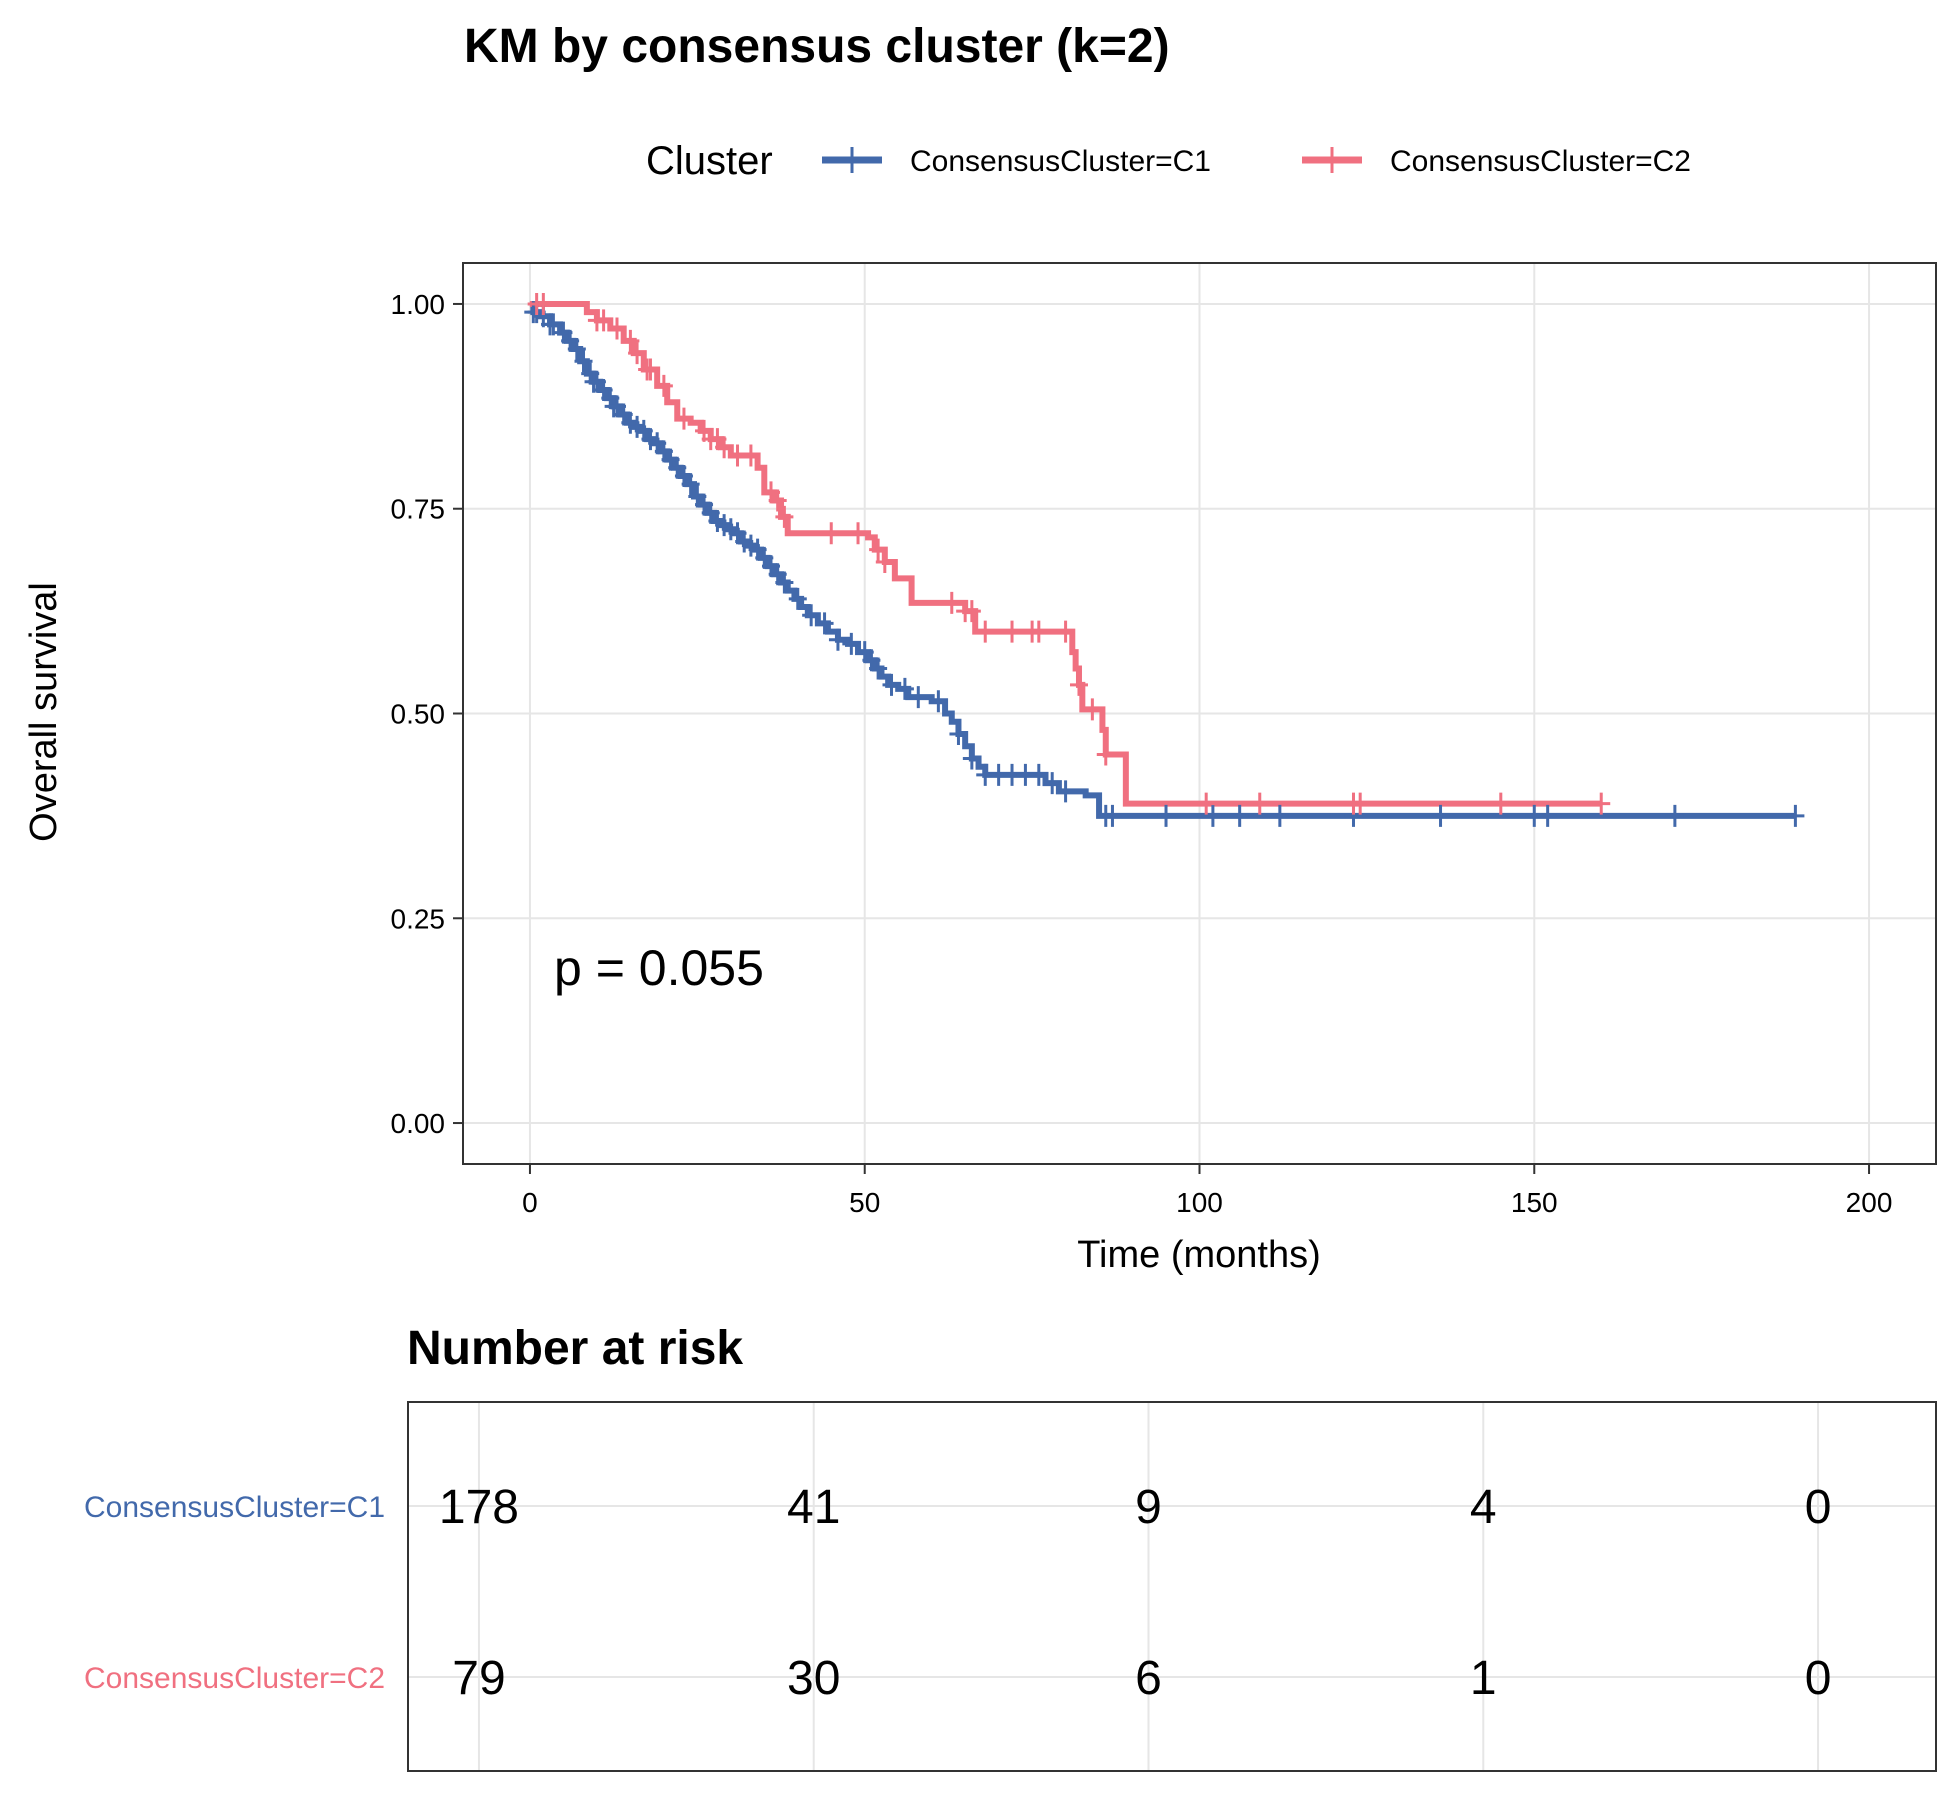 This screenshot has height=1800, width=1950. What do you see at coordinates (852, 160) in the screenshot?
I see `legend-key-c1` at bounding box center [852, 160].